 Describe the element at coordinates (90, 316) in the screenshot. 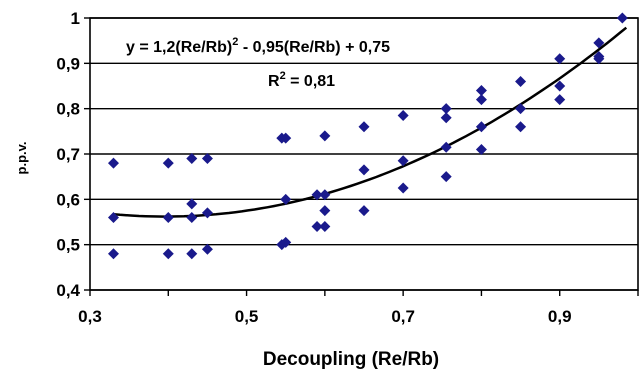

I see `x-tick-label: 0,3` at that location.